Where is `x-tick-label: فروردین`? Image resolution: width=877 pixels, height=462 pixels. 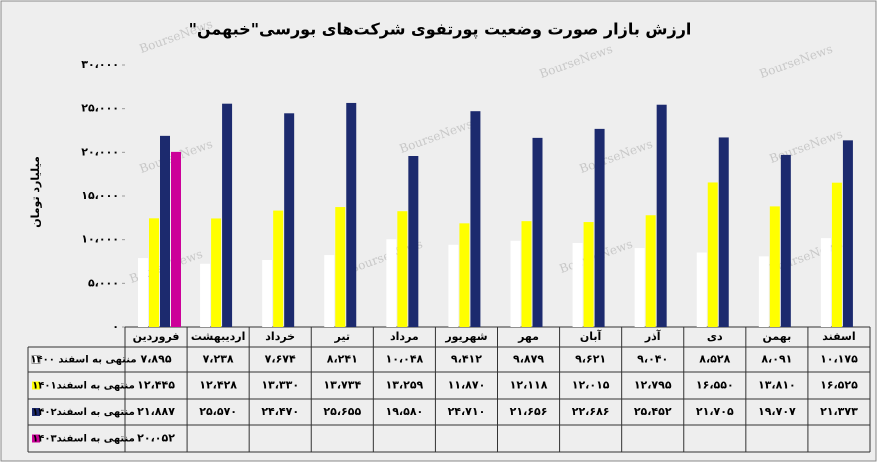
x-tick-label: فروردین is located at coordinates (156, 336).